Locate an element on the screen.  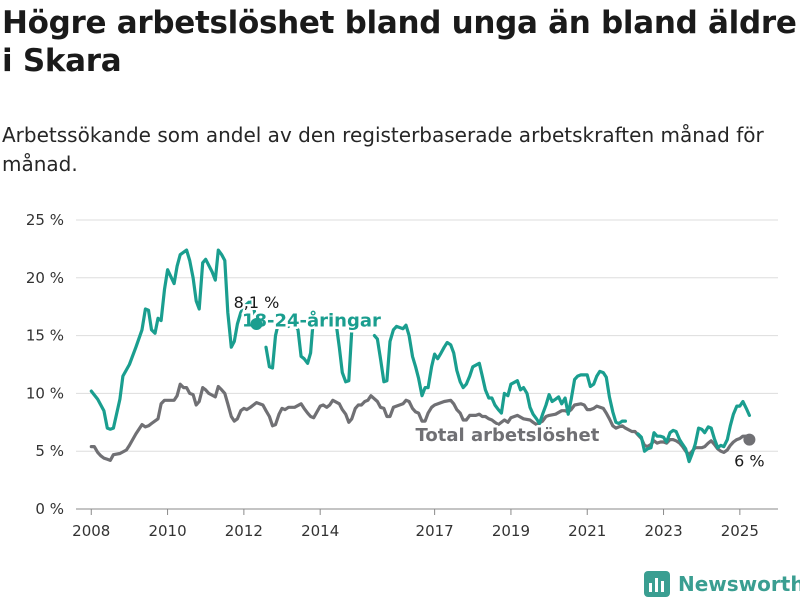
x-tick-label: 2023 is located at coordinates (663, 531).